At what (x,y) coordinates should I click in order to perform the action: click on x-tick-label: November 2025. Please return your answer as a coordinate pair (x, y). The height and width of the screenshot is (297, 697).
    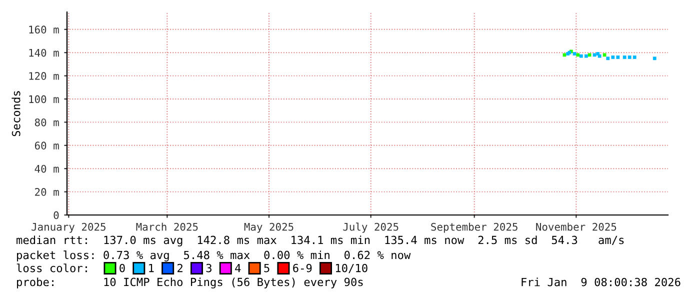
    Looking at the image, I should click on (576, 226).